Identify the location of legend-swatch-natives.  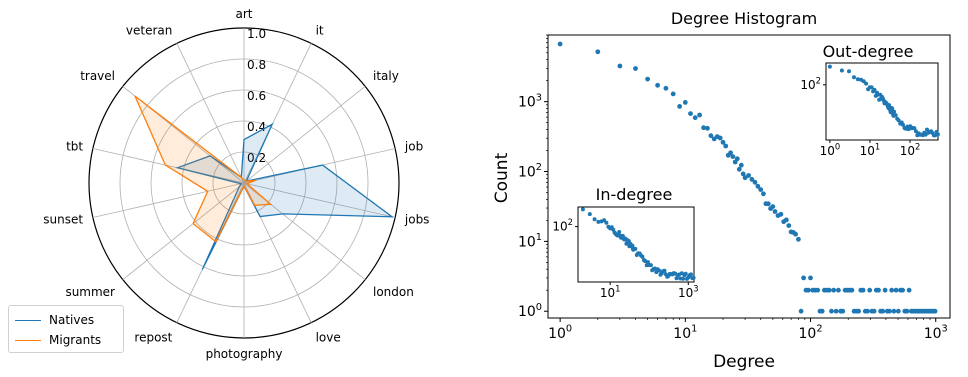
(28, 320).